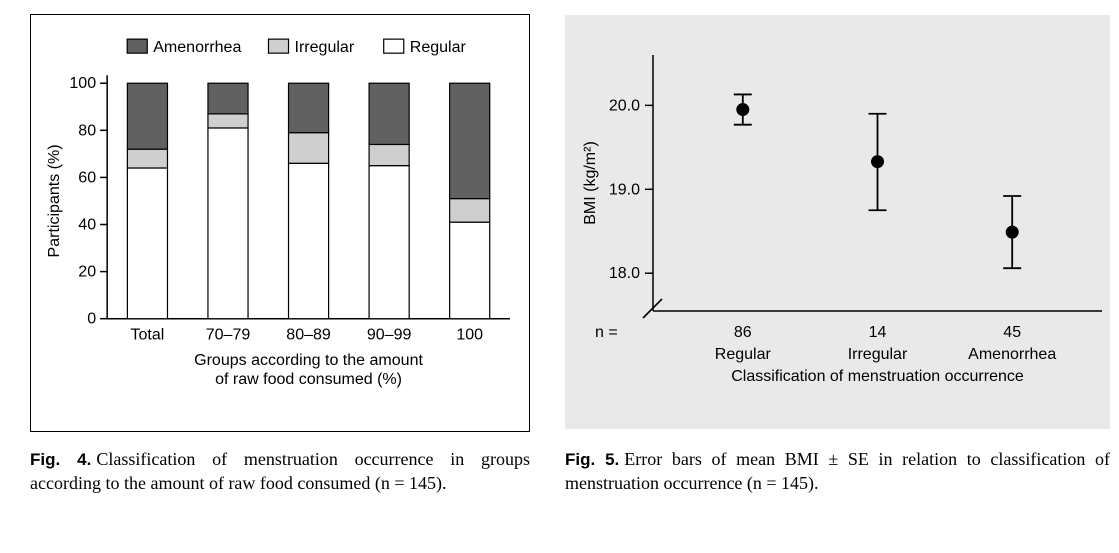  Describe the element at coordinates (438, 47) in the screenshot. I see `fig4-legend-label: Regular` at that location.